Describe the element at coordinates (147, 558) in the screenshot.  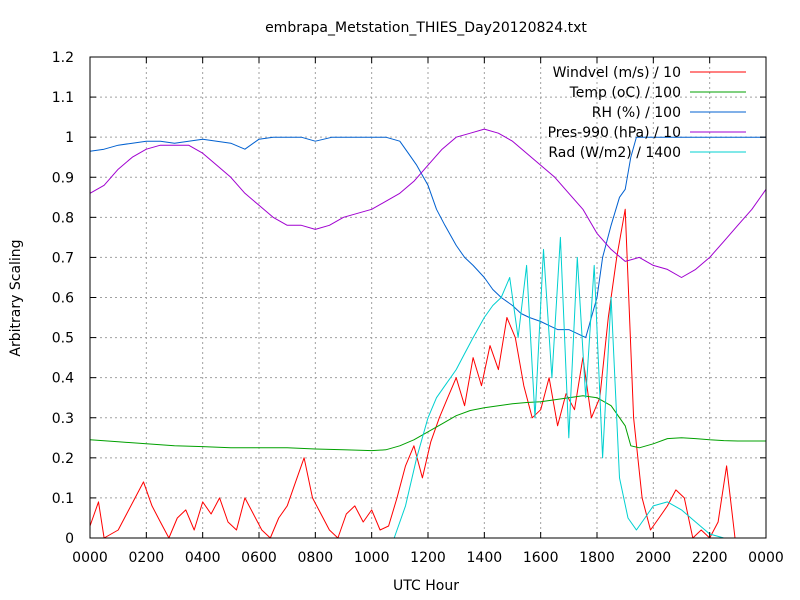
I see `x-tick-label: 0200` at that location.